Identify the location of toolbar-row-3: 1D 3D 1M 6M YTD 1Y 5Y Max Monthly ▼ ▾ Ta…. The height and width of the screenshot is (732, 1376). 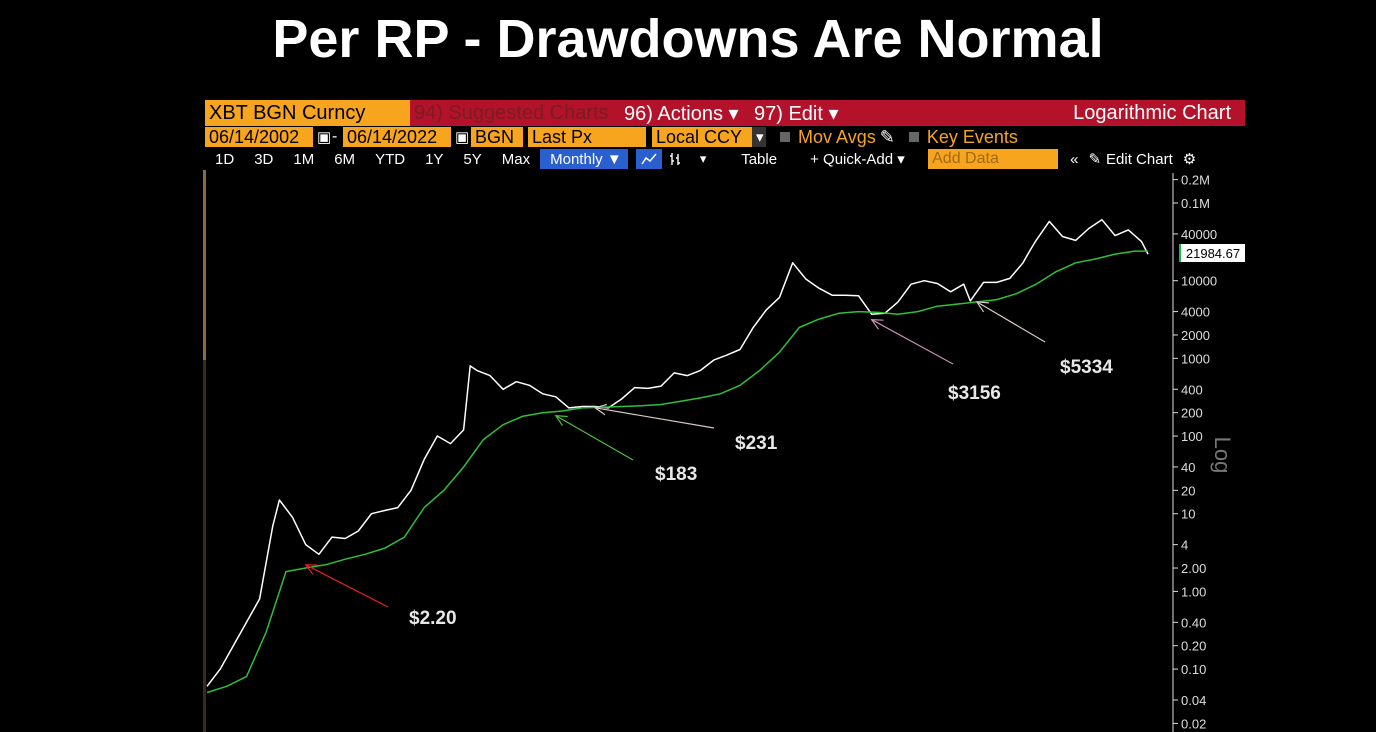
(725, 159).